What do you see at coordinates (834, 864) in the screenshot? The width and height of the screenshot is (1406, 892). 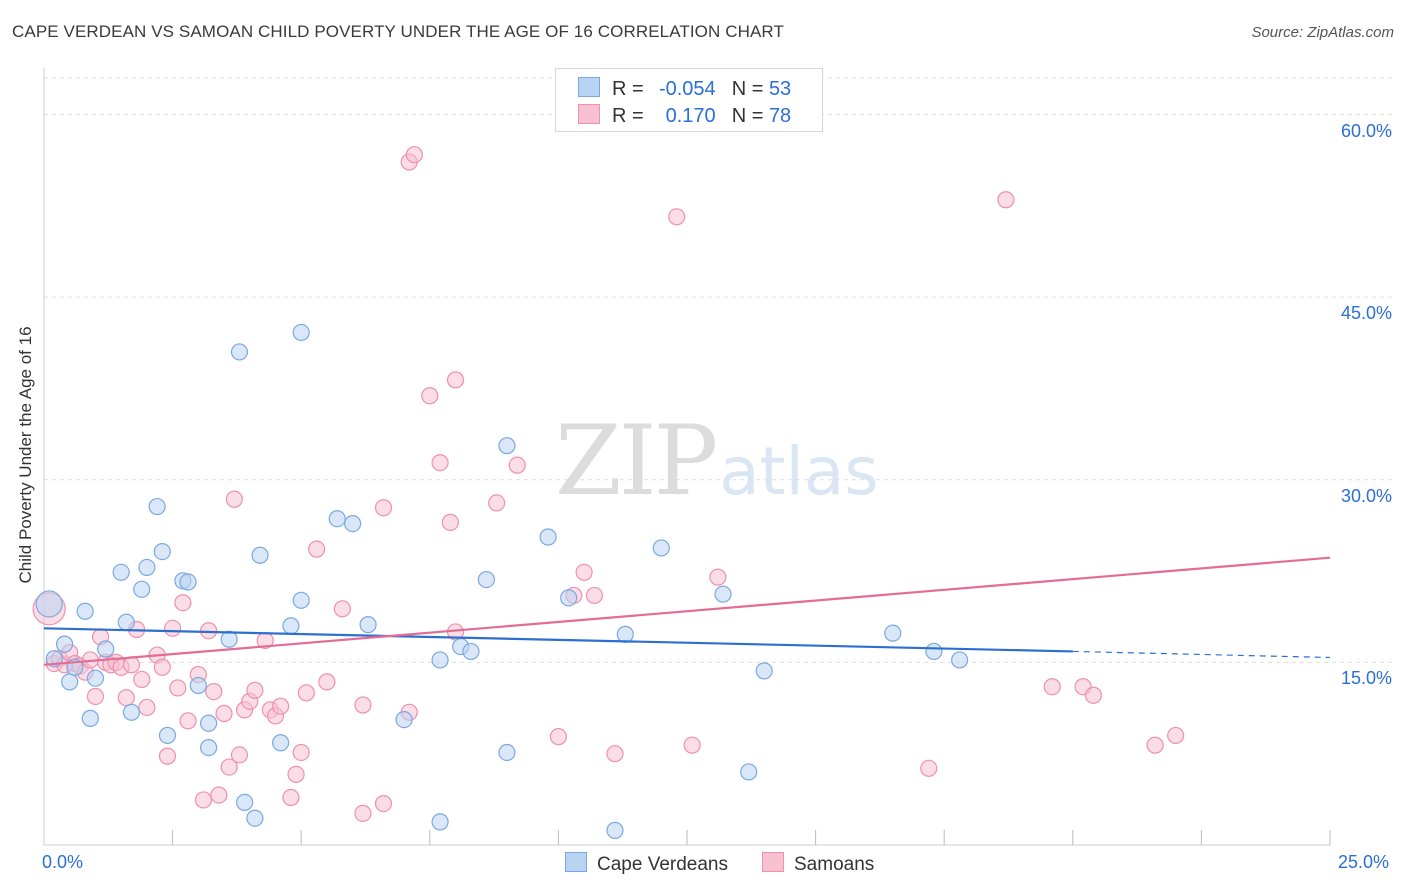 I see `bottom-legend-pink-label: Samoans` at bounding box center [834, 864].